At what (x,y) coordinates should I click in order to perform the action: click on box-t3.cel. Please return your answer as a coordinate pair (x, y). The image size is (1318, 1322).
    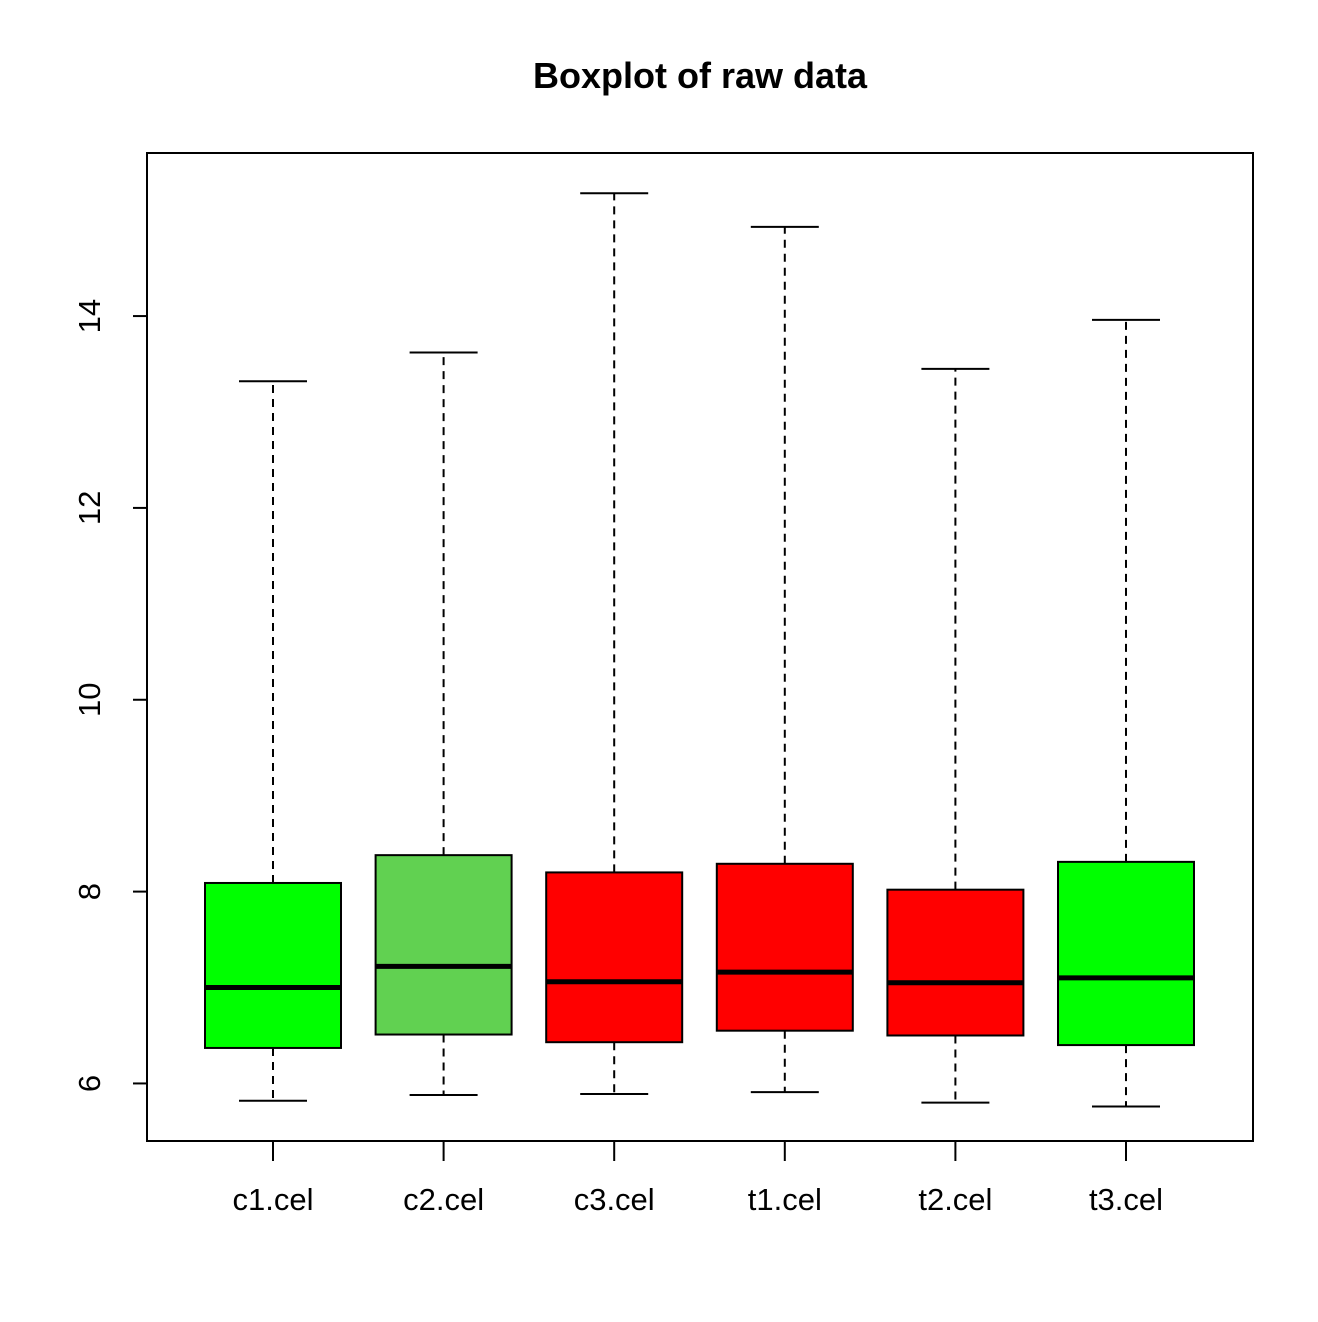
    Looking at the image, I should click on (1126, 713).